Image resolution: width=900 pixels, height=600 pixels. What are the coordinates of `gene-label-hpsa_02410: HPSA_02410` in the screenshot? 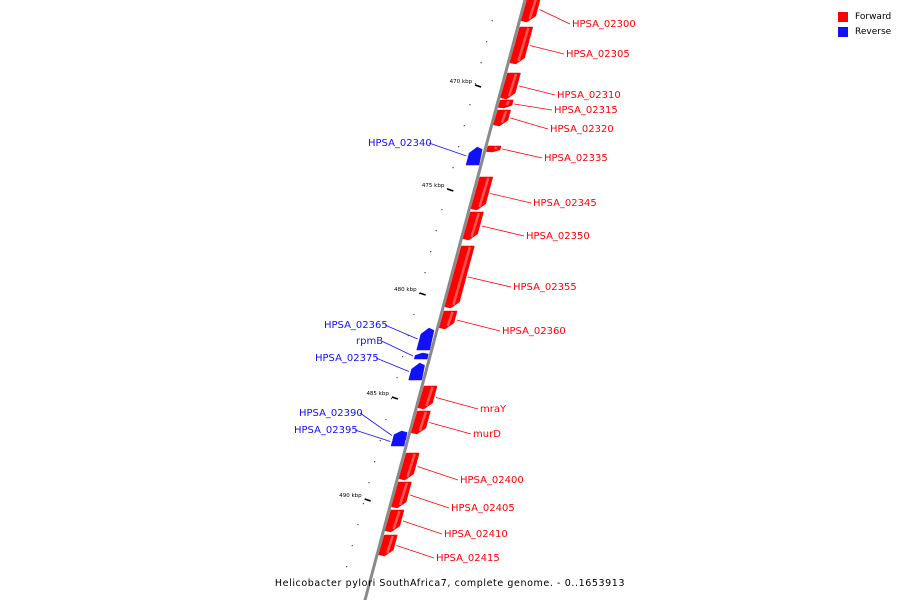 It's located at (476, 534).